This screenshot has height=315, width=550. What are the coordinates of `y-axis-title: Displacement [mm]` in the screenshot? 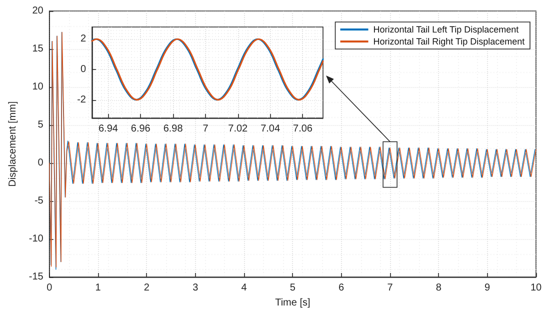 It's located at (13, 143).